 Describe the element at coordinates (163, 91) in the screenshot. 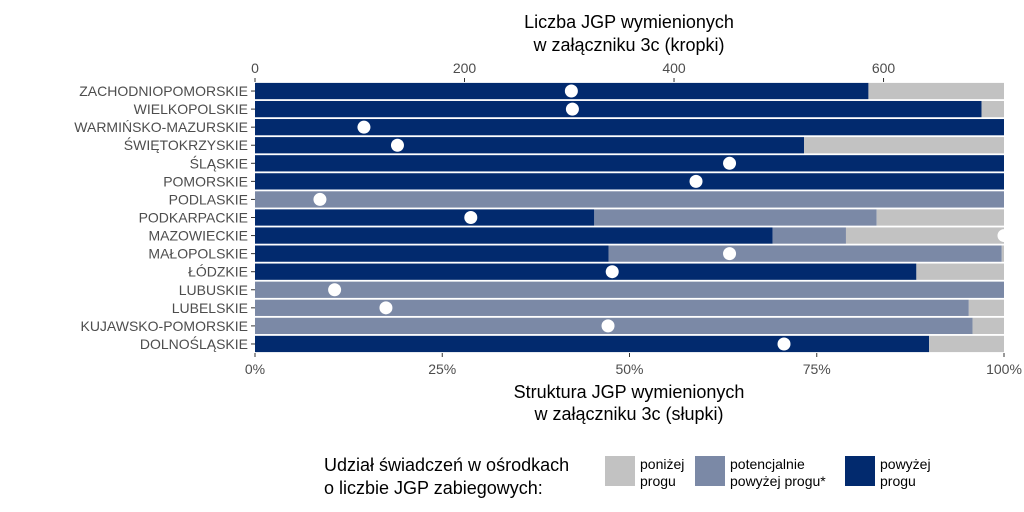

I see `category-label-0: ZACHODNIOPOMORSKIE` at that location.